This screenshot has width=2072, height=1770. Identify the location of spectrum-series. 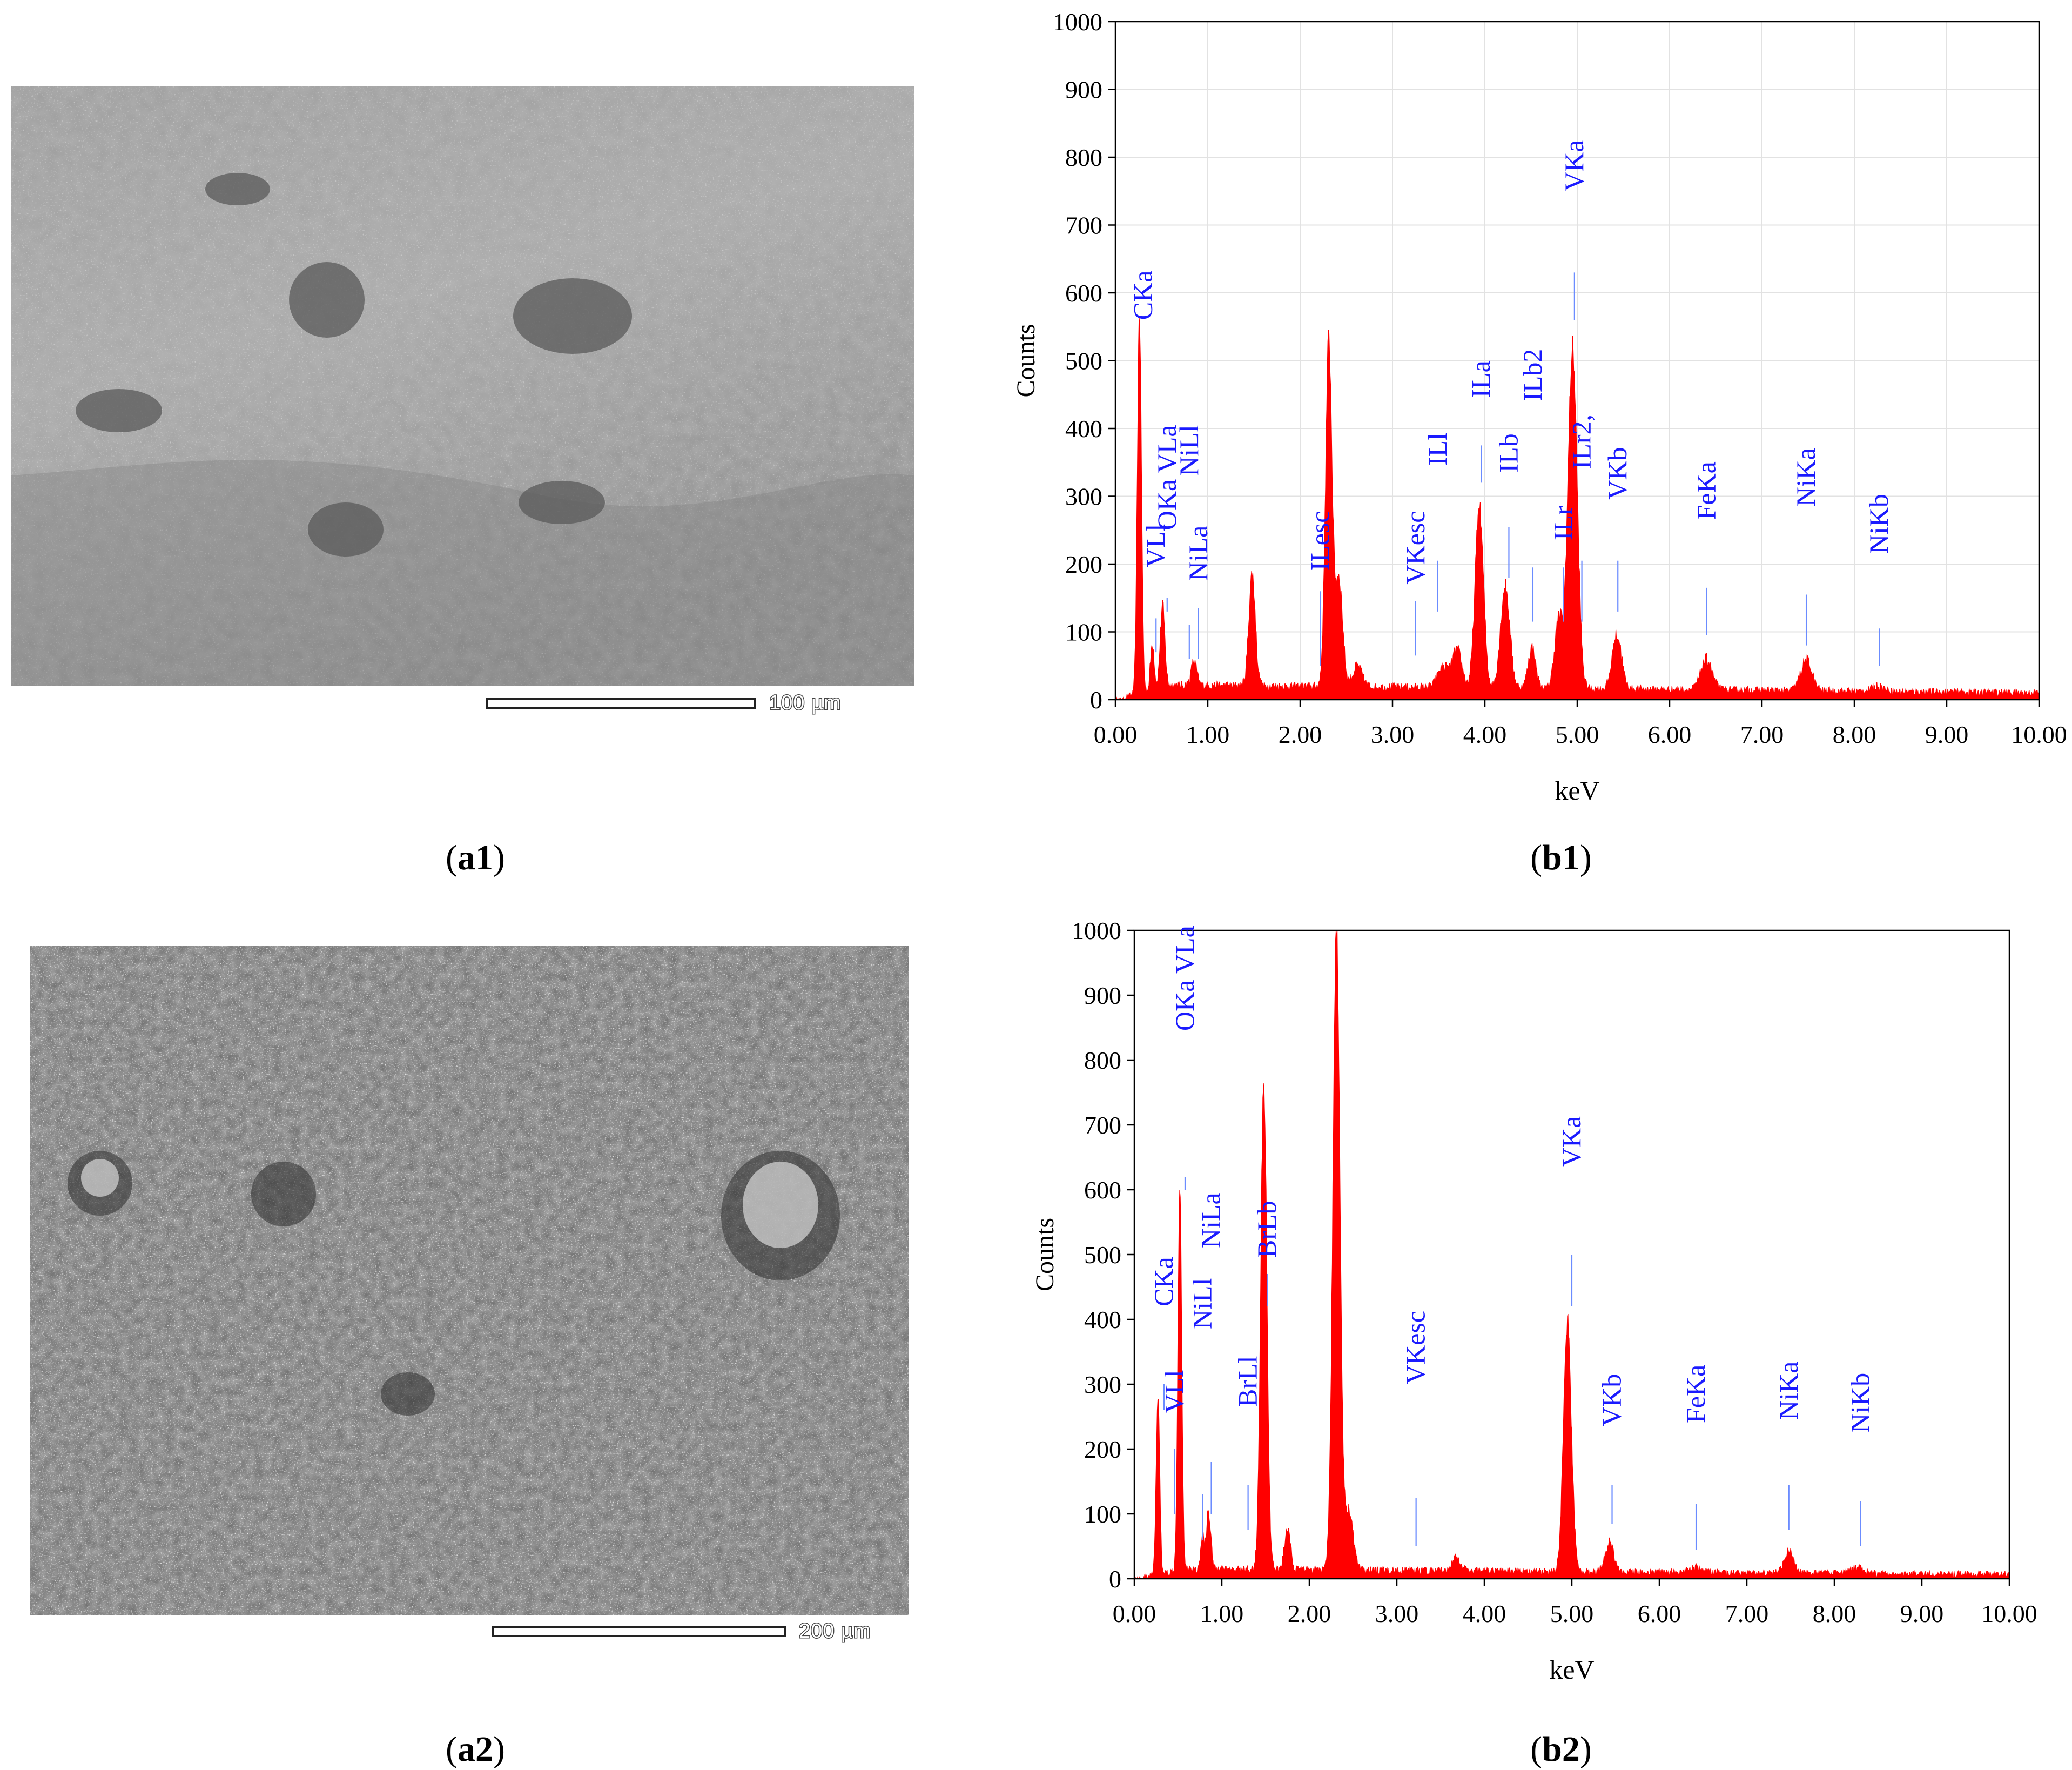
(1577, 508).